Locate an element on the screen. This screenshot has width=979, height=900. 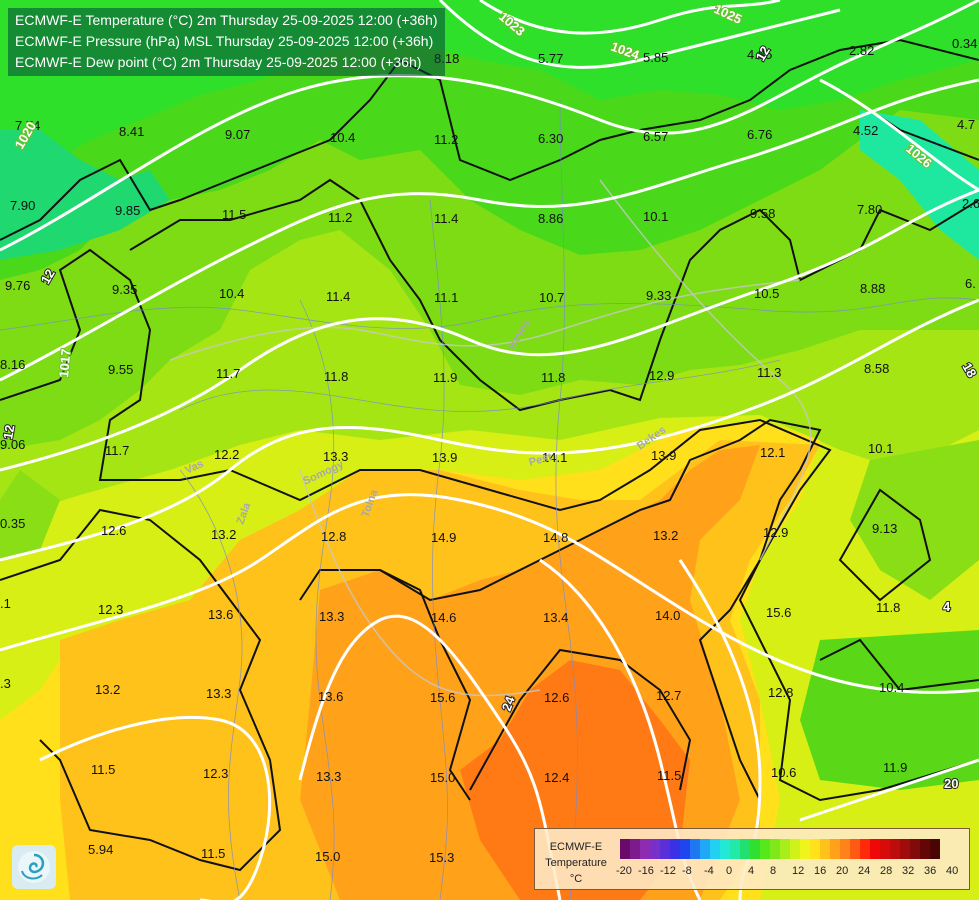
legend-tick-label: 8 is located at coordinates (773, 871).